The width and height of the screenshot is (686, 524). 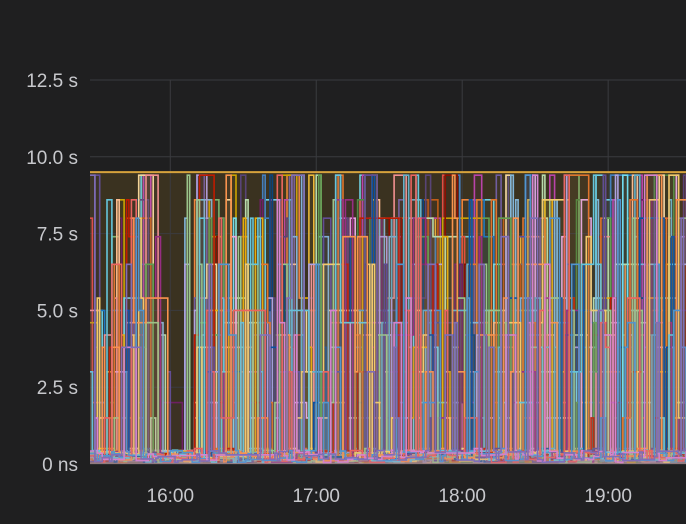 What do you see at coordinates (462, 496) in the screenshot?
I see `x-tick-label: 18:00` at bounding box center [462, 496].